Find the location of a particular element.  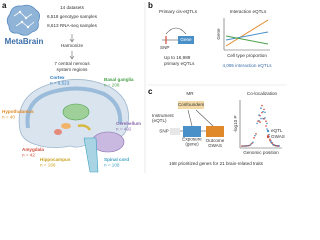

sample-count: 8,613 RNA-seq samples is located at coordinates (72, 25).